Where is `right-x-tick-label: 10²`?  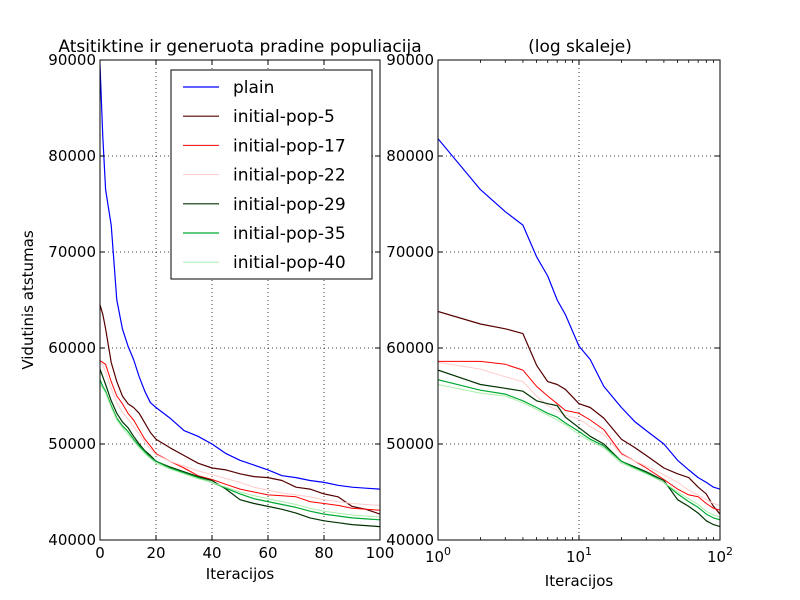
right-x-tick-label: 10² is located at coordinates (720, 555).